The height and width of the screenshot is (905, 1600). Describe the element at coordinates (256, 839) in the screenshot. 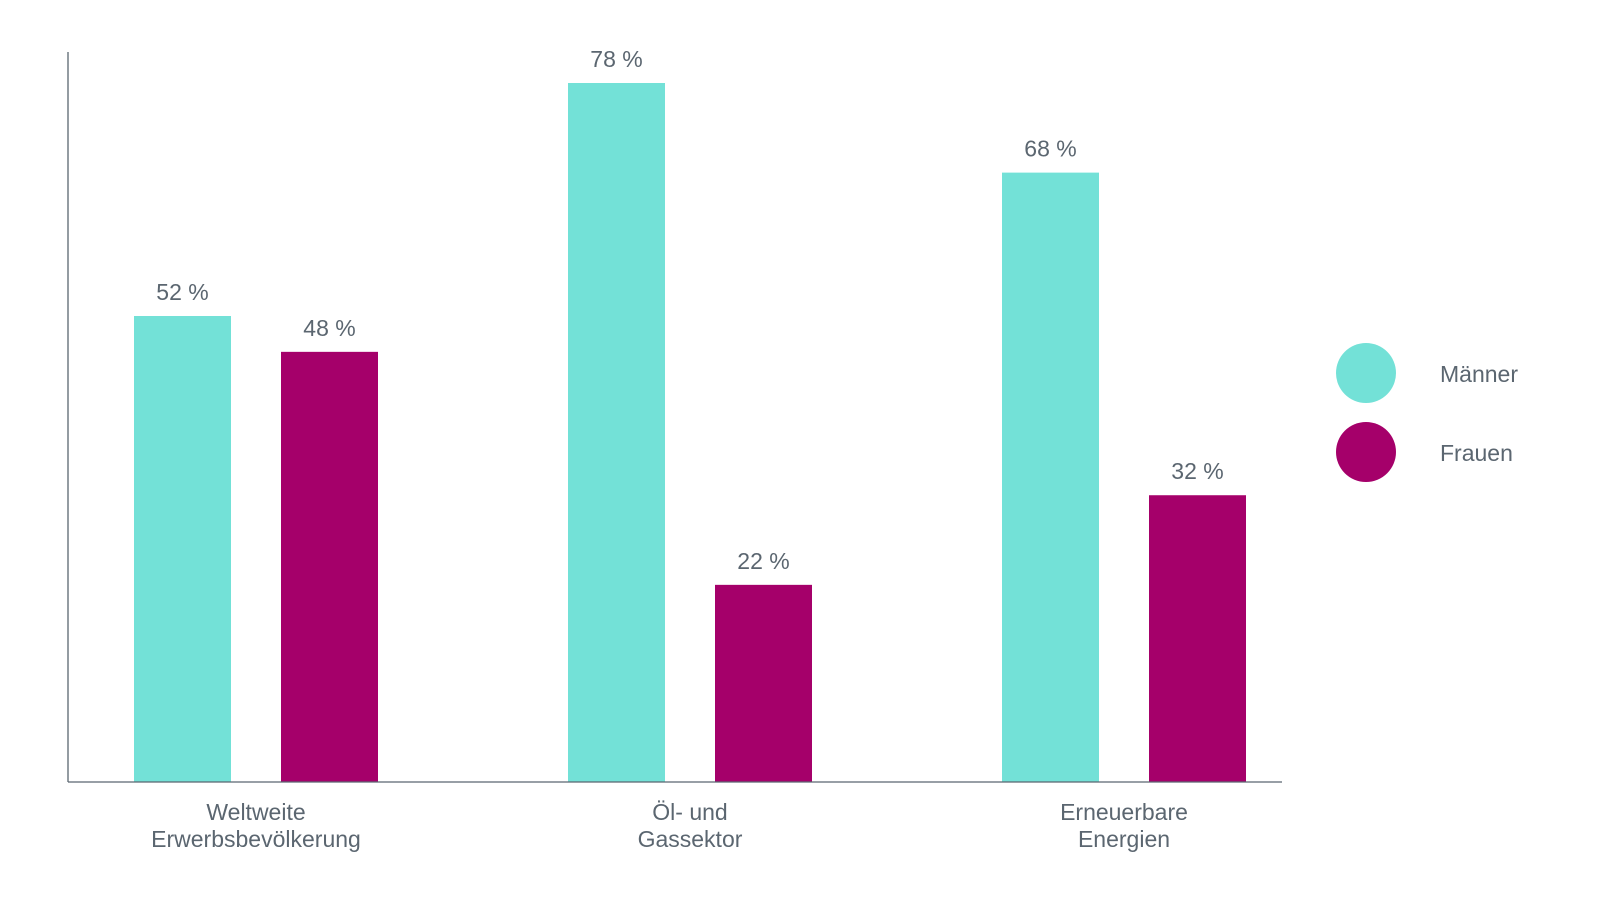

I see `x-tick-label-line: Erwerbsbevölkerung` at that location.